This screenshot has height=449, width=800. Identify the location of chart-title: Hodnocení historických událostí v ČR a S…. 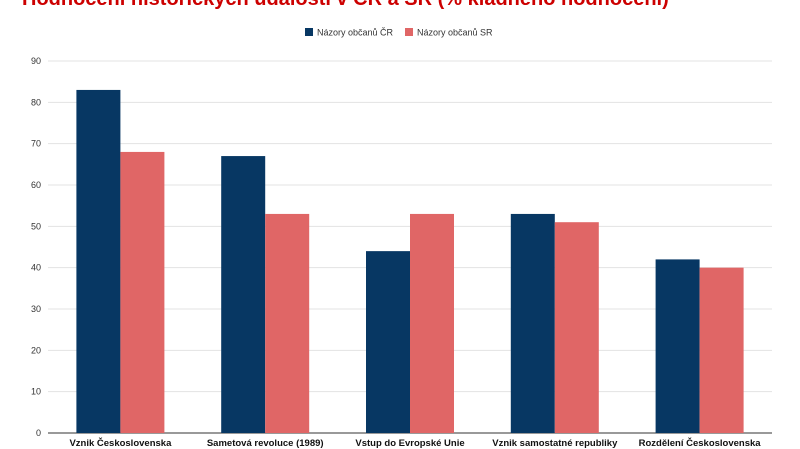
(345, 5).